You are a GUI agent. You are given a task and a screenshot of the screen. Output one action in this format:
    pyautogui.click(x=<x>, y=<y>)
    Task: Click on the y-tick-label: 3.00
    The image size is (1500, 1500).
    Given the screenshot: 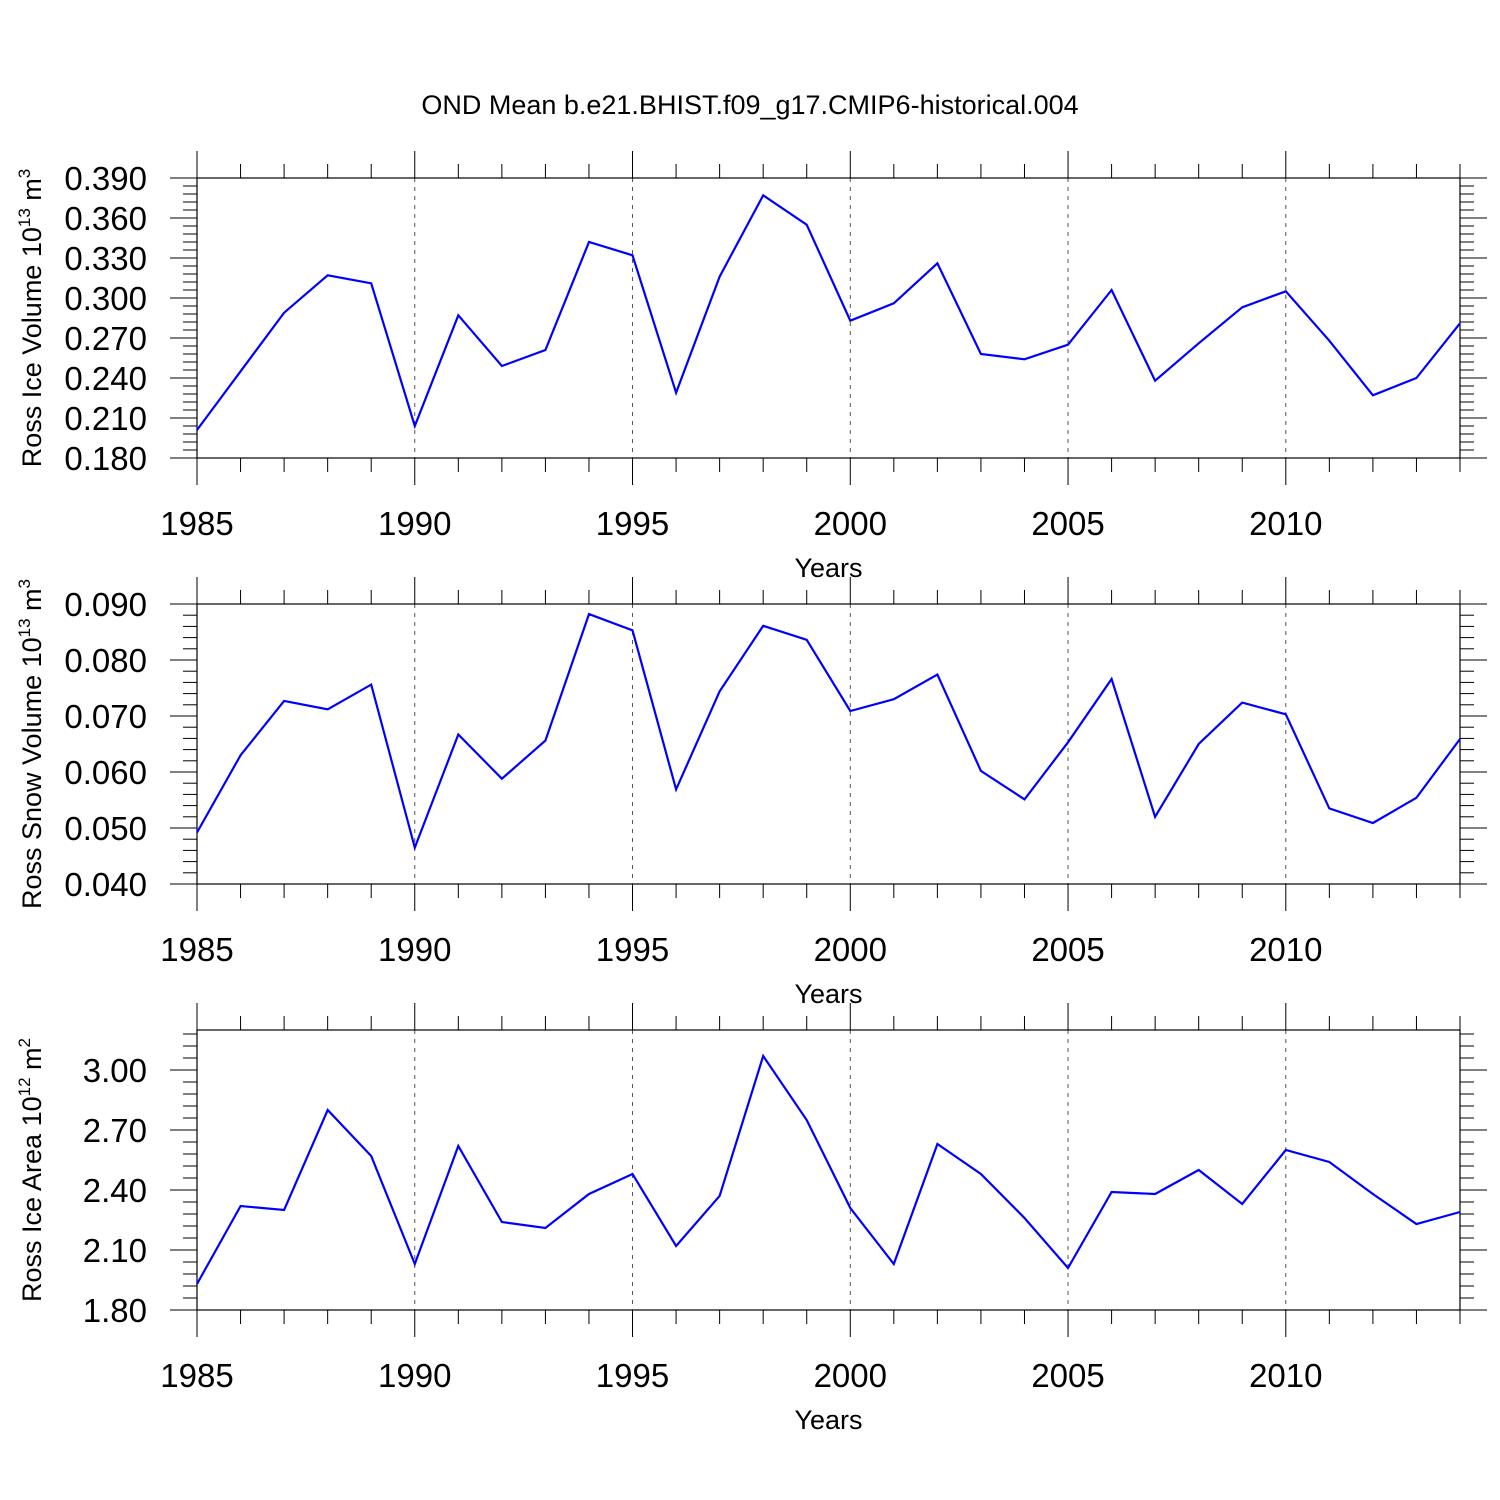 What is the action you would take?
    pyautogui.click(x=115, y=1070)
    